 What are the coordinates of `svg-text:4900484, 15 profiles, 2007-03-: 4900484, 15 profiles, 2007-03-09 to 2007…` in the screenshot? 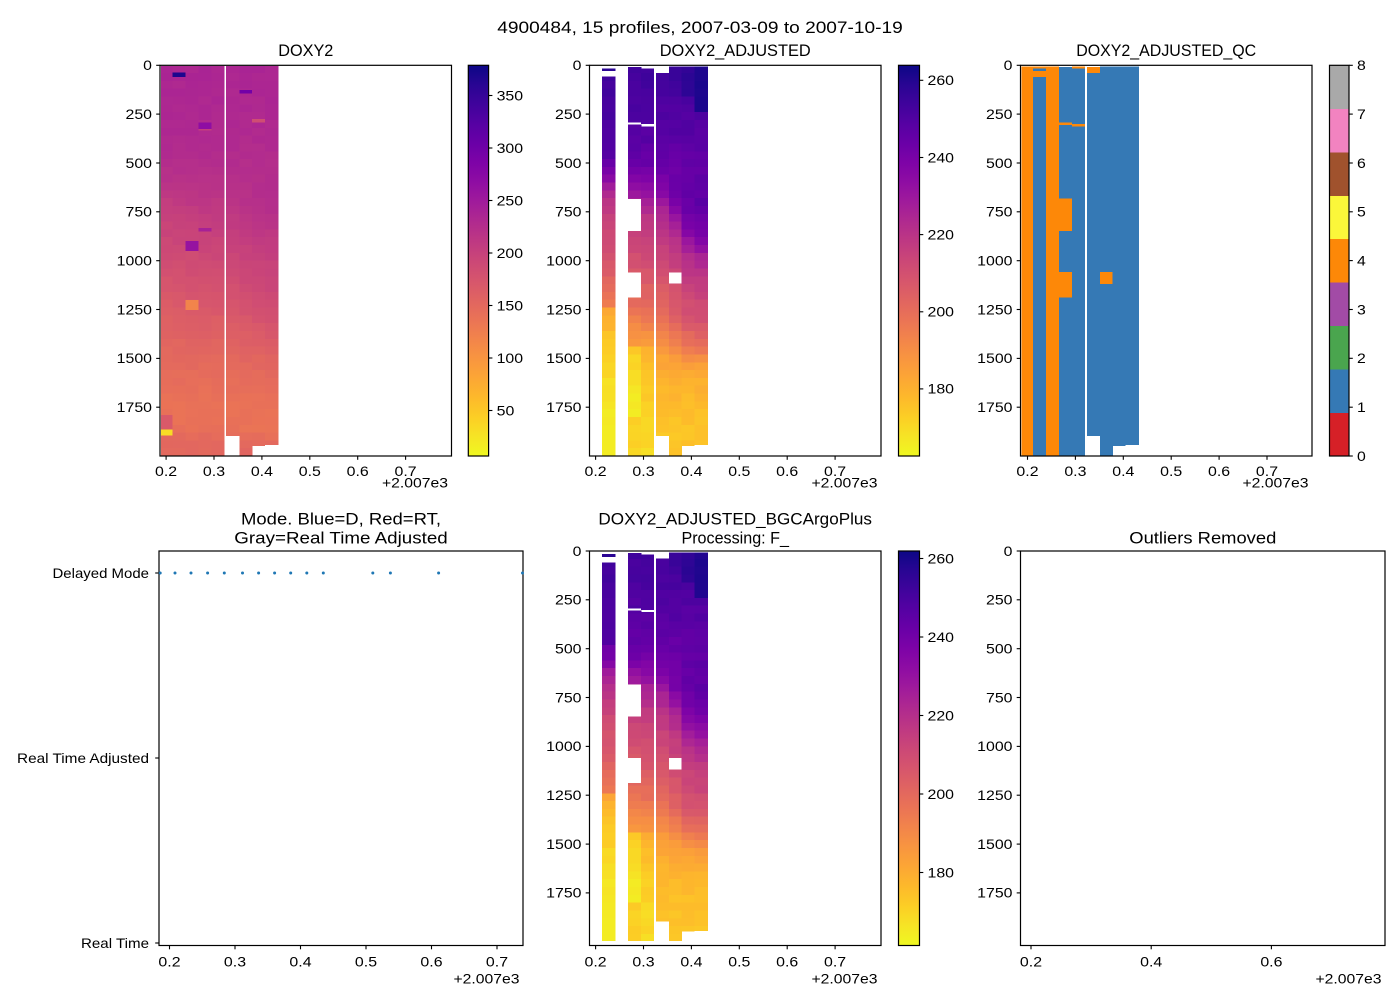 It's located at (700, 27).